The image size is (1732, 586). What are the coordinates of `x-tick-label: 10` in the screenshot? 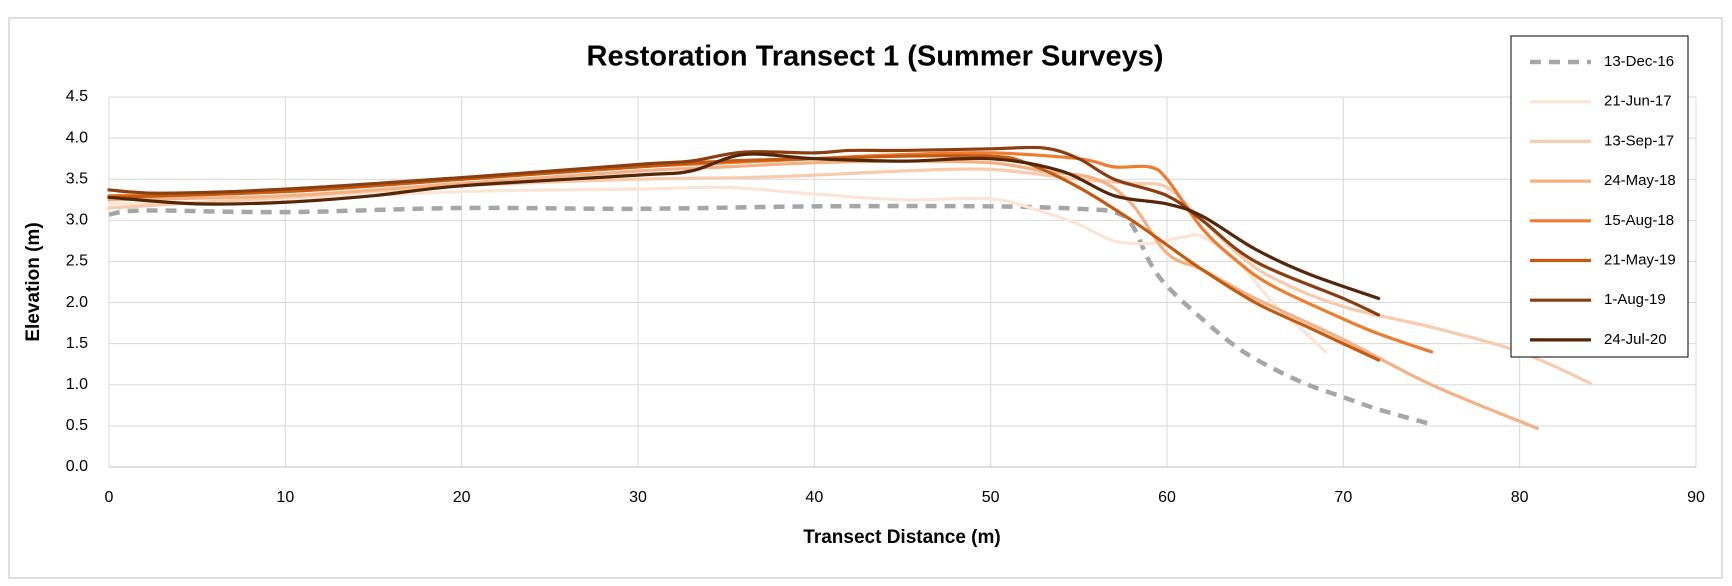 It's located at (285, 497).